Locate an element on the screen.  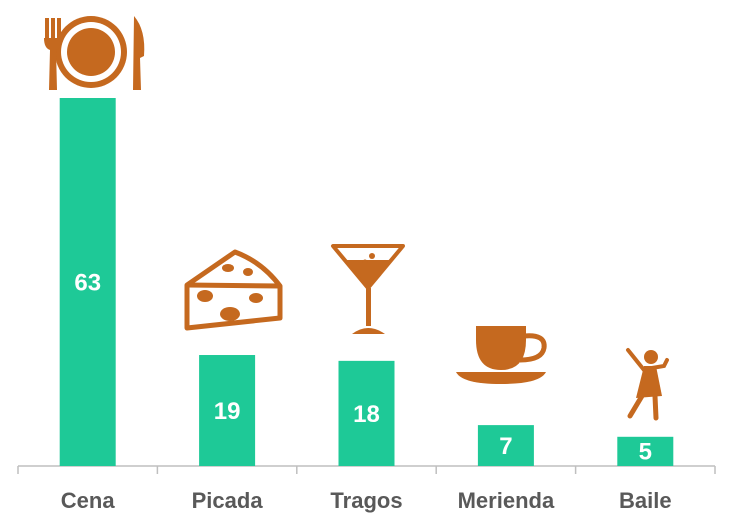
category-label: Tragos is located at coordinates (366, 500).